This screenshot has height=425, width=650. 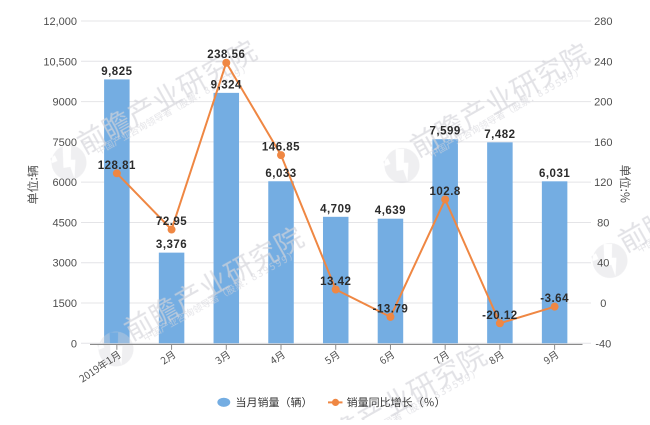 I want to click on svg-text: 146.85, so click(x=281, y=148).